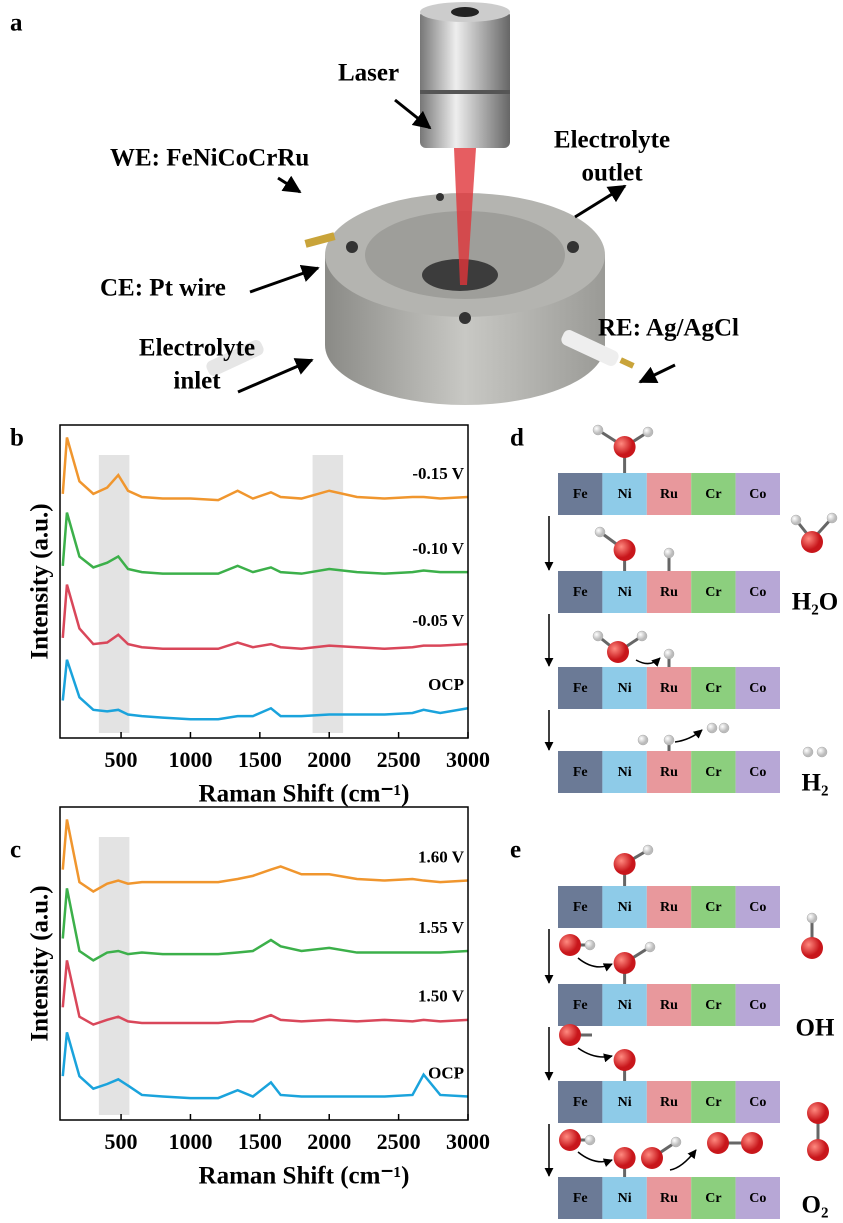  Describe the element at coordinates (612, 140) in the screenshot. I see `label-outlet: Electrolyte` at that location.